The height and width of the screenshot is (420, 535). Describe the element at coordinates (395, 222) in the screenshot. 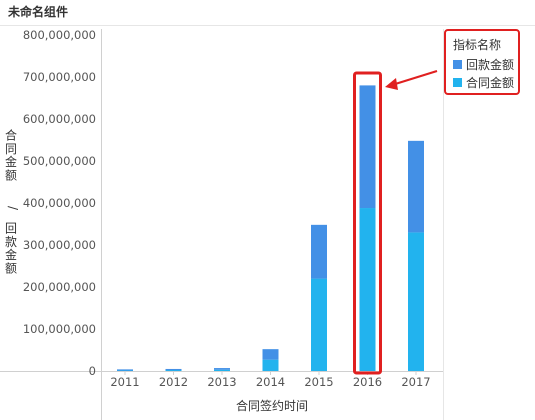

I see `annotation-layer` at that location.